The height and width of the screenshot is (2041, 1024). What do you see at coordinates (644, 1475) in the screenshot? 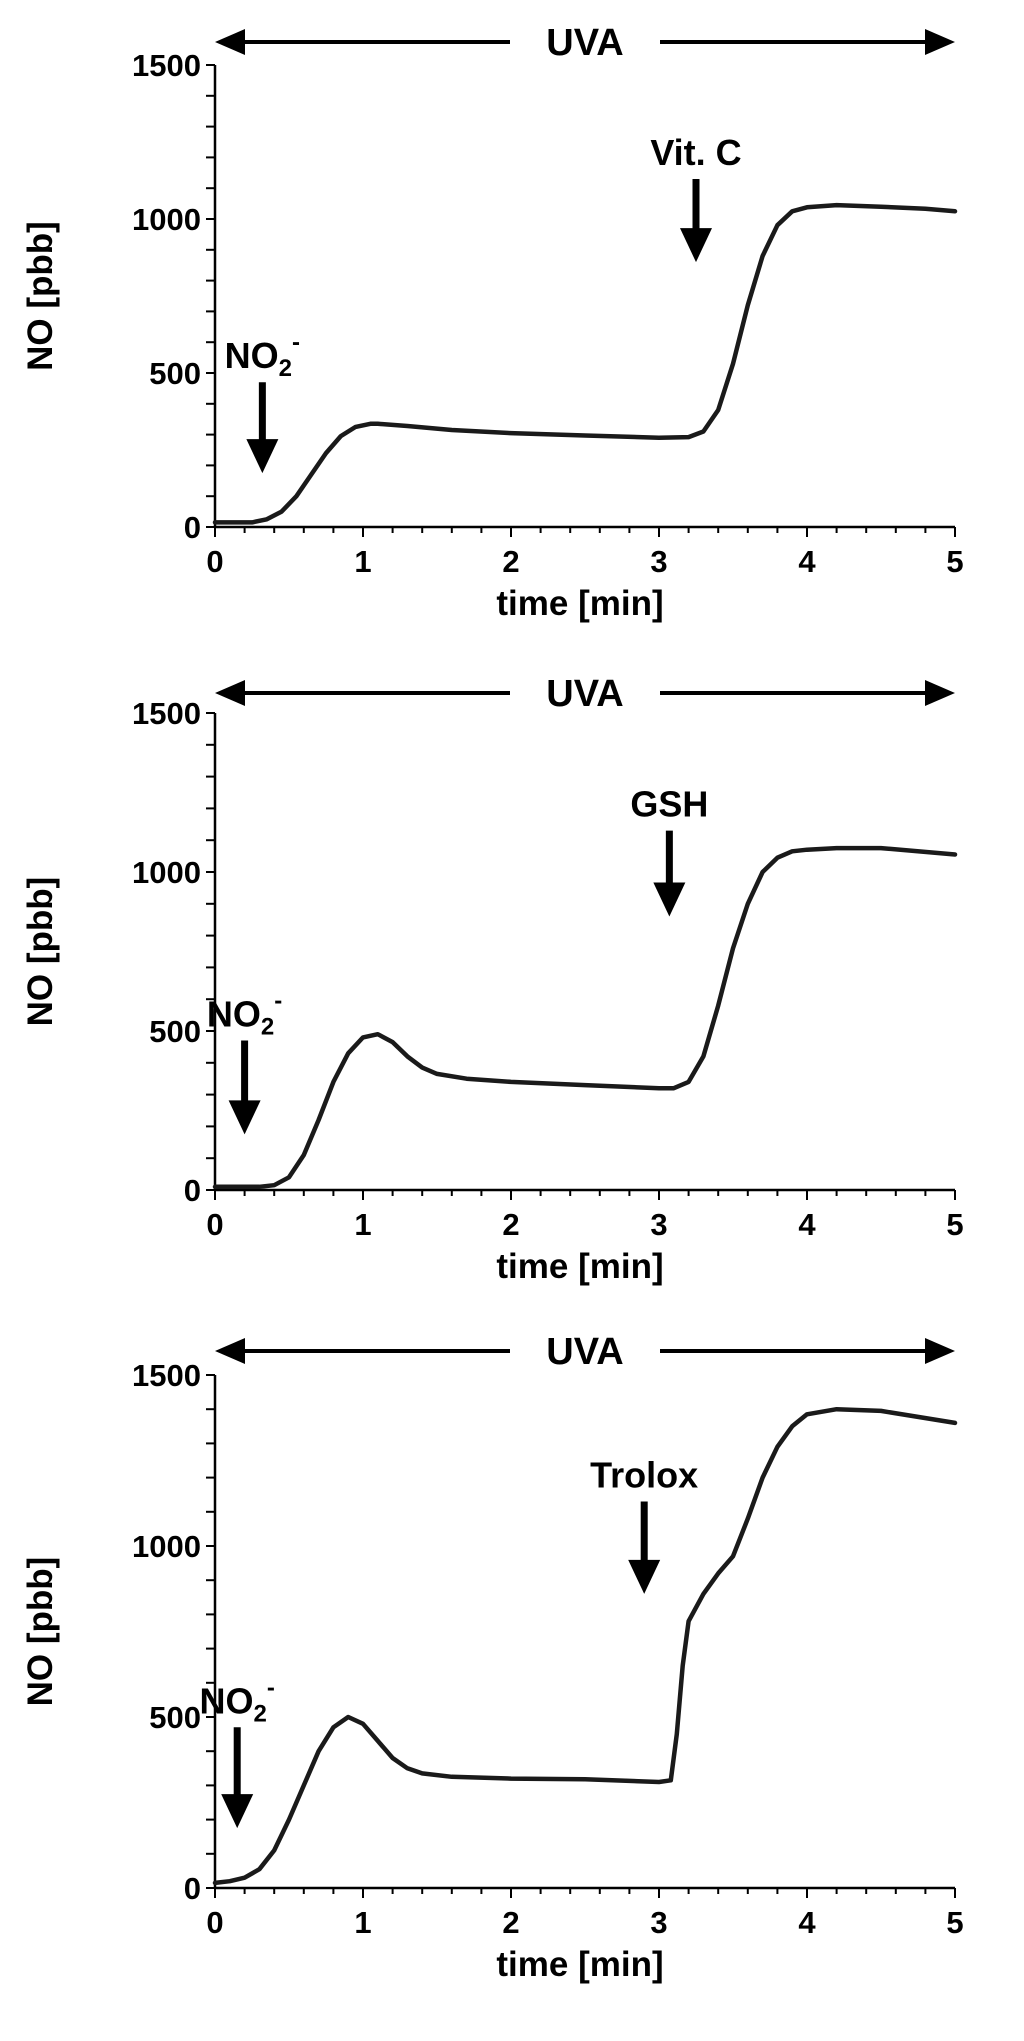
I see `annotation-label: Trolox` at bounding box center [644, 1475].